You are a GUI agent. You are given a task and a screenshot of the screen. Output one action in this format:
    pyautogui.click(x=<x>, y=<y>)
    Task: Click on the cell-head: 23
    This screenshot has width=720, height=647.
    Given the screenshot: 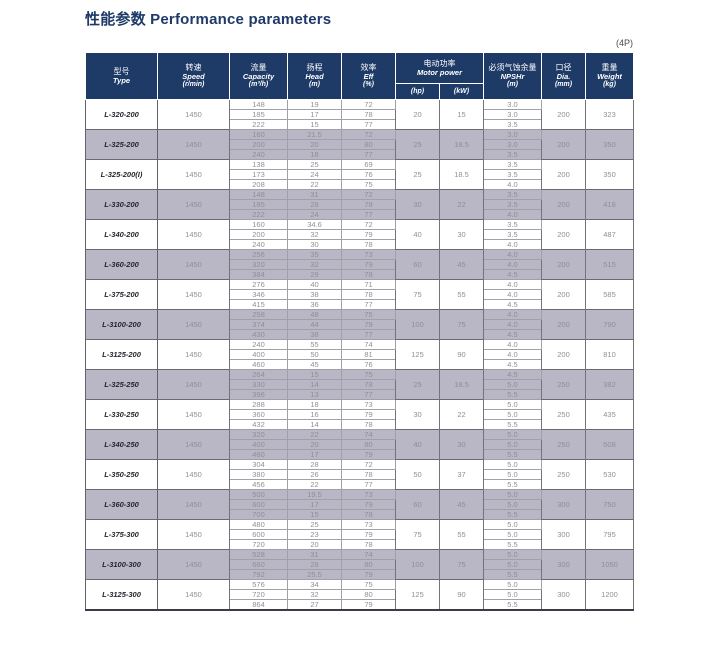 What is the action you would take?
    pyautogui.click(x=314, y=534)
    